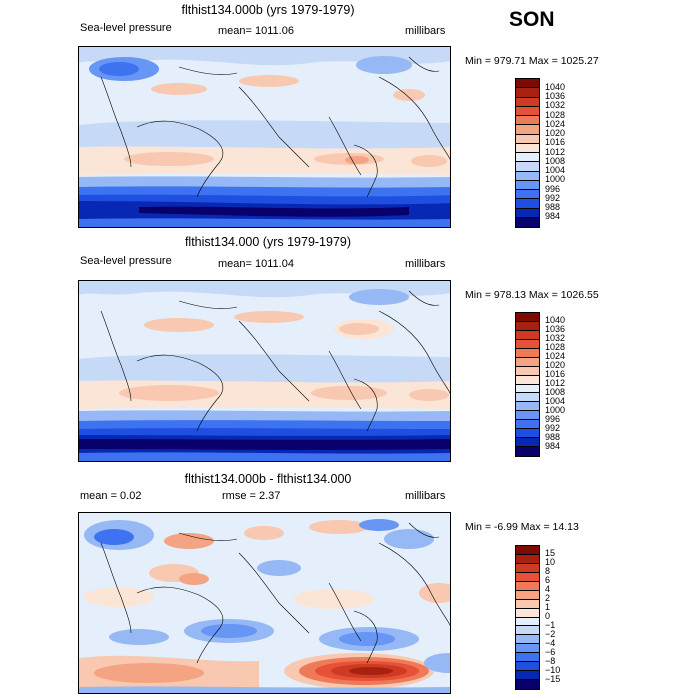  Describe the element at coordinates (553, 445) in the screenshot. I see `colorbar-2-level-label: 984` at that location.